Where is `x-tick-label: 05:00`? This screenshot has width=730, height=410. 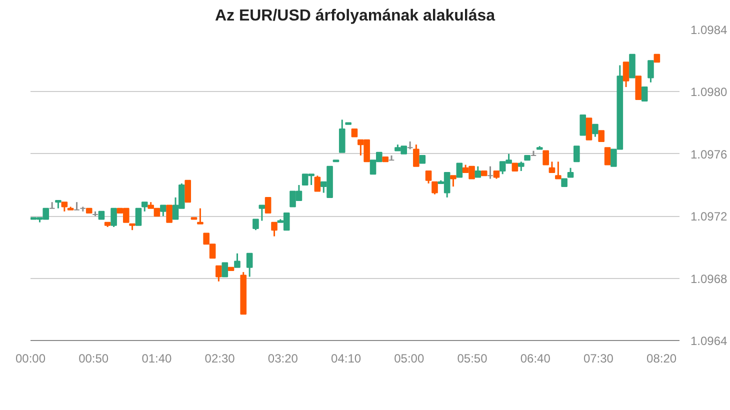 x-tick-label: 05:00 is located at coordinates (409, 359).